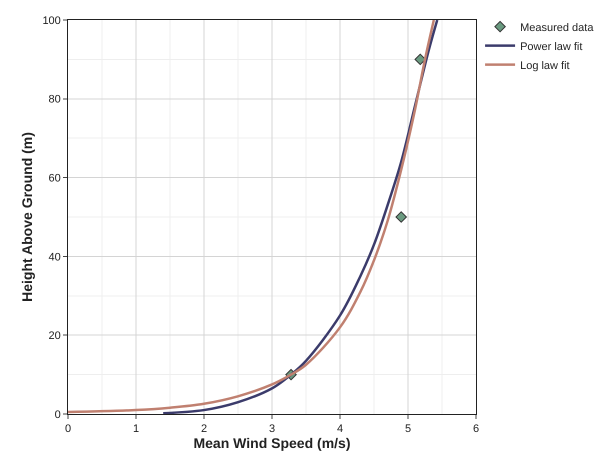 The width and height of the screenshot is (612, 454). What do you see at coordinates (272, 443) in the screenshot?
I see `x-axis-title: Mean Wind Speed (m/s)` at bounding box center [272, 443].